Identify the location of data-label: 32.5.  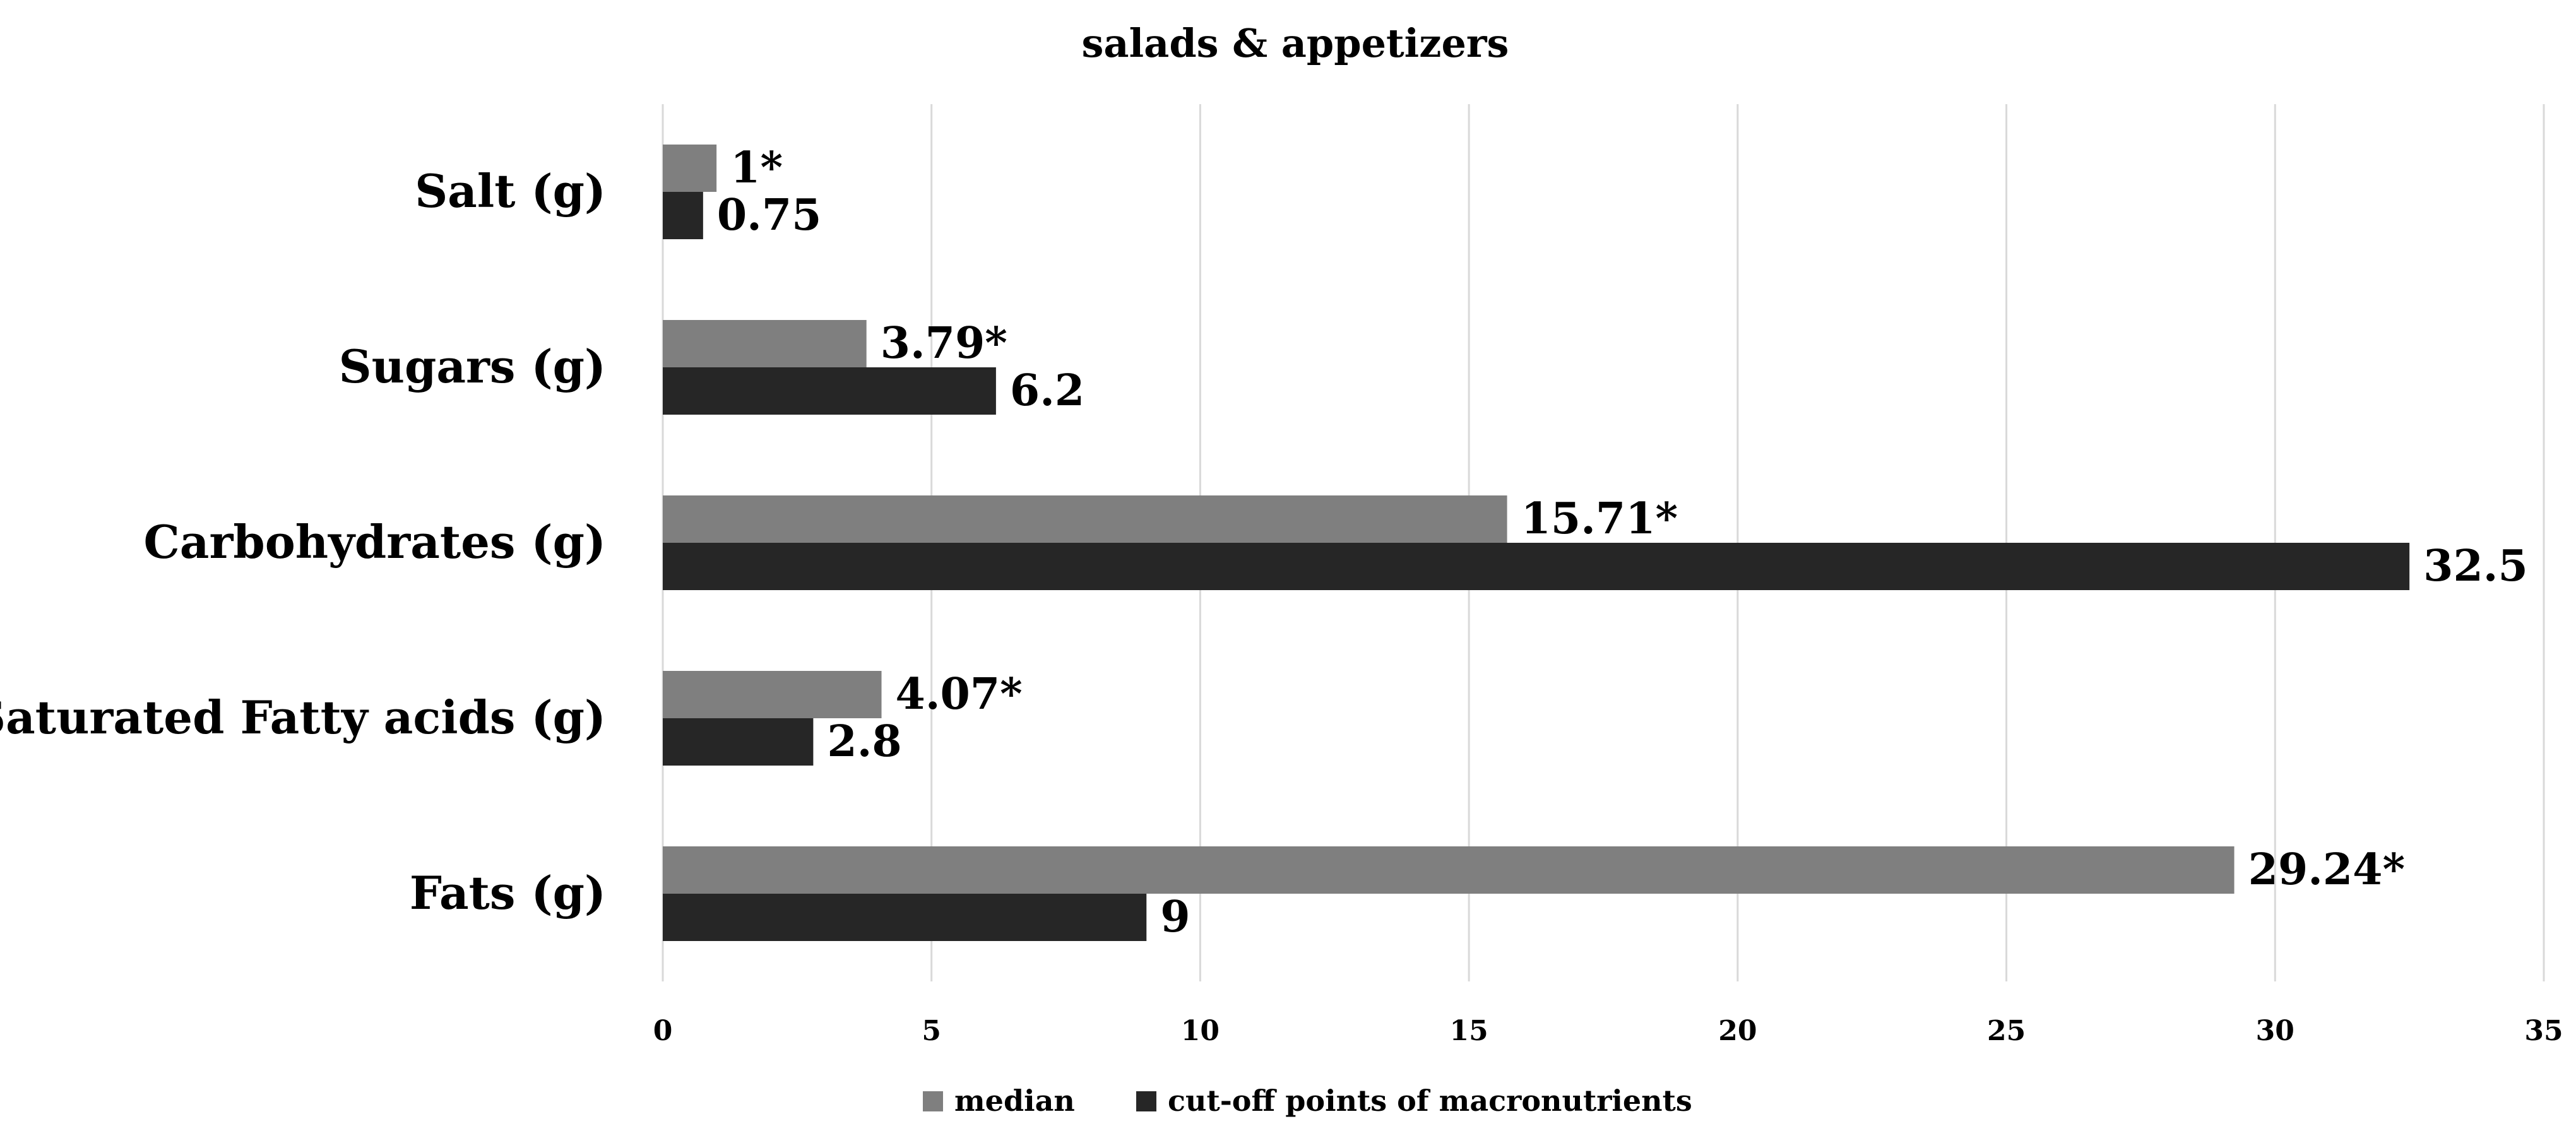
(2475, 566).